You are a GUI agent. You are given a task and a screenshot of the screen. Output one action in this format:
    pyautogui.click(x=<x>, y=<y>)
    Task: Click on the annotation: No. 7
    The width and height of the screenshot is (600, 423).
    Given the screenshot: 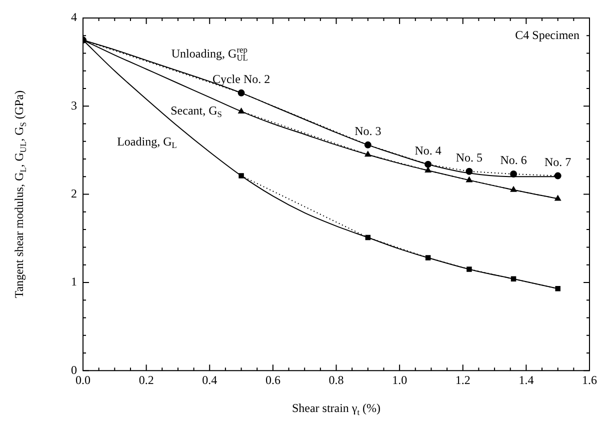 What is the action you would take?
    pyautogui.click(x=558, y=161)
    